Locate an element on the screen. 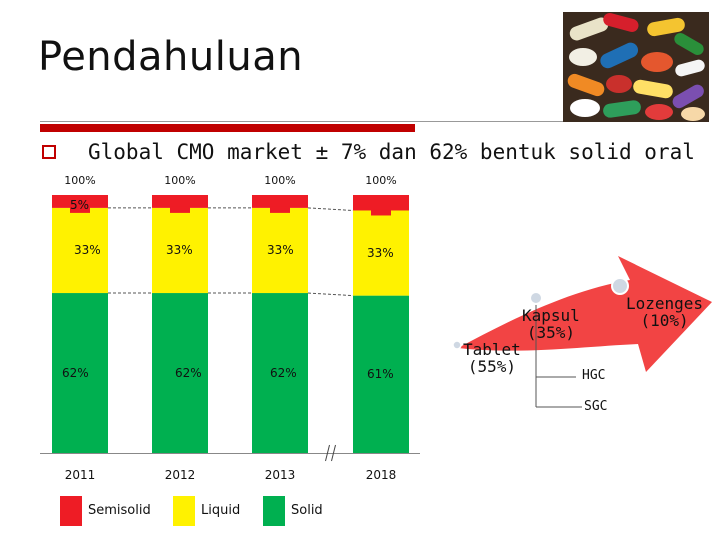 Image resolution: width=720 pixels, height=540 pixels. dosage-form-arrow is located at coordinates (582, 332).